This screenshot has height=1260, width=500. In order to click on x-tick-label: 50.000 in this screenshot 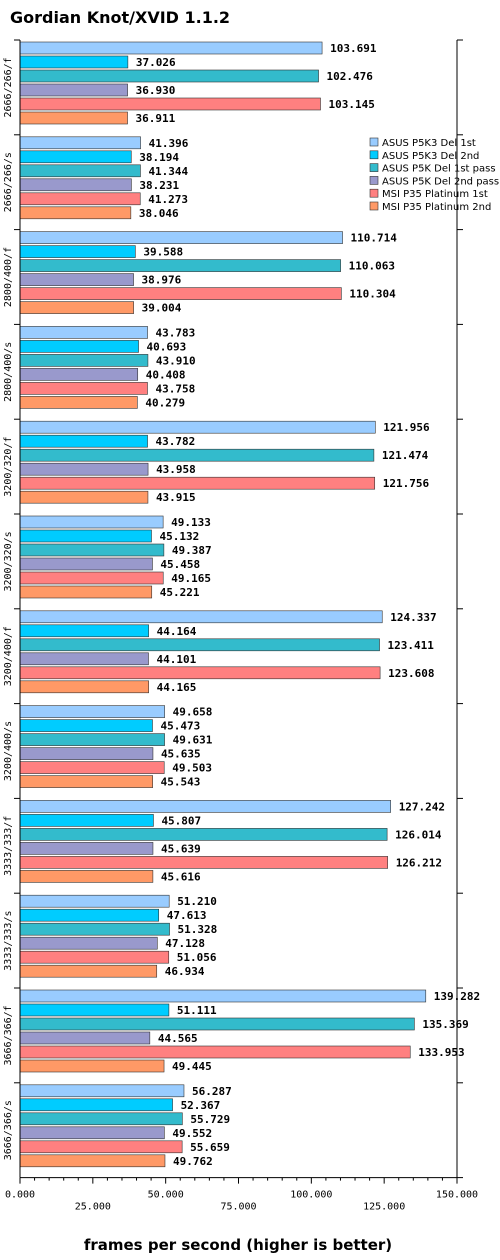, I will do `click(166, 1195)`.